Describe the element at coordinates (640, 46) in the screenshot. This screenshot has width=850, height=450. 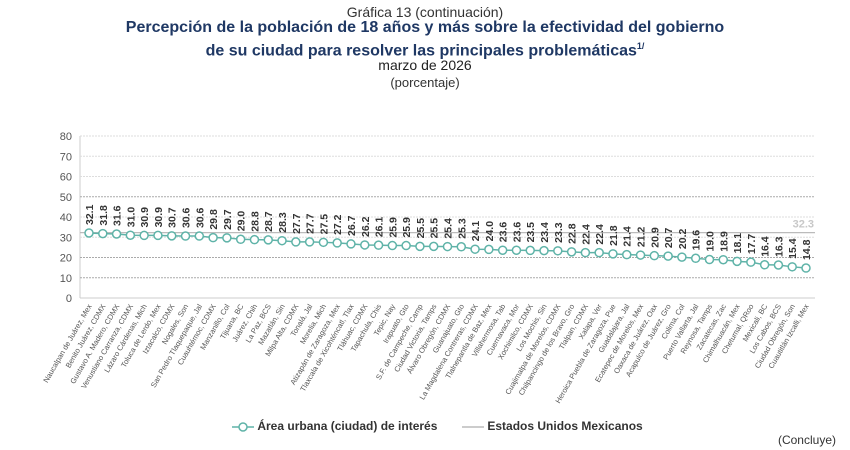
I see `footnote-mark: 1/` at that location.